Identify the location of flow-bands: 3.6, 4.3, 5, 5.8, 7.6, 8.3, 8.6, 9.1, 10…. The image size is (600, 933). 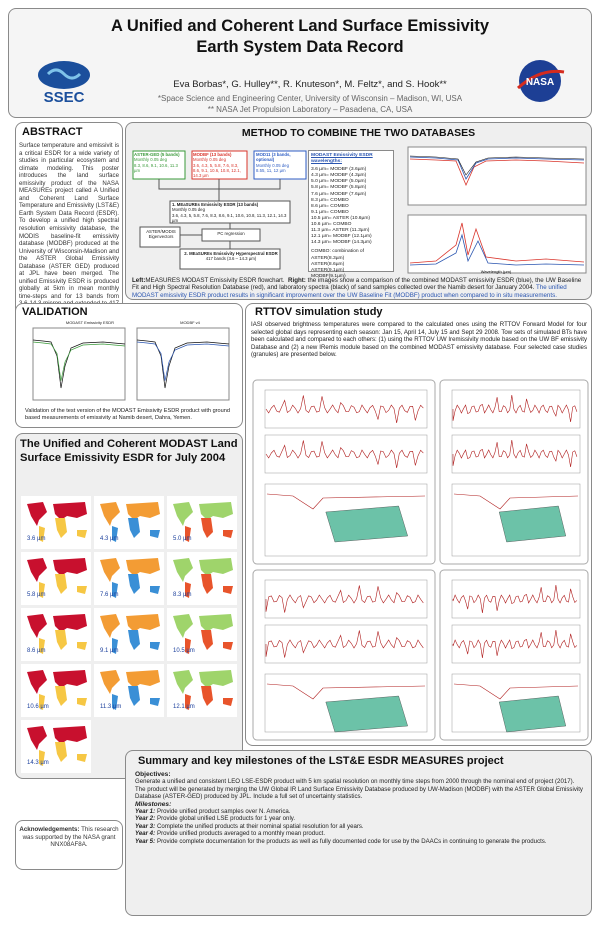
(217, 170).